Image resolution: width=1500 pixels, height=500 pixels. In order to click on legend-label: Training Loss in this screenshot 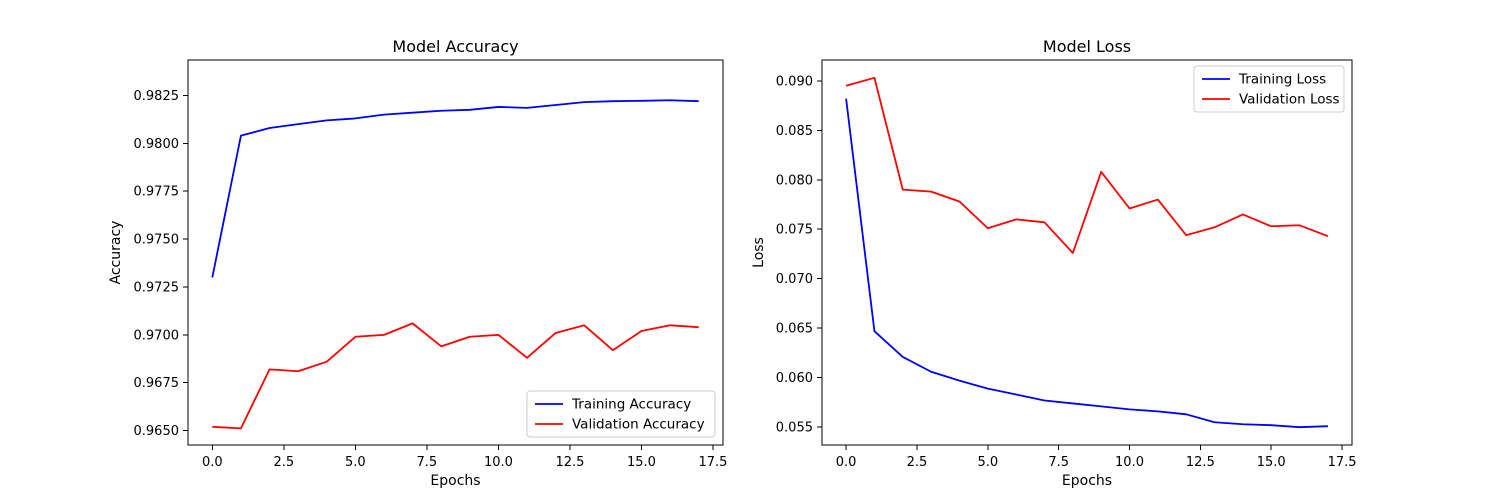, I will do `click(1282, 80)`.